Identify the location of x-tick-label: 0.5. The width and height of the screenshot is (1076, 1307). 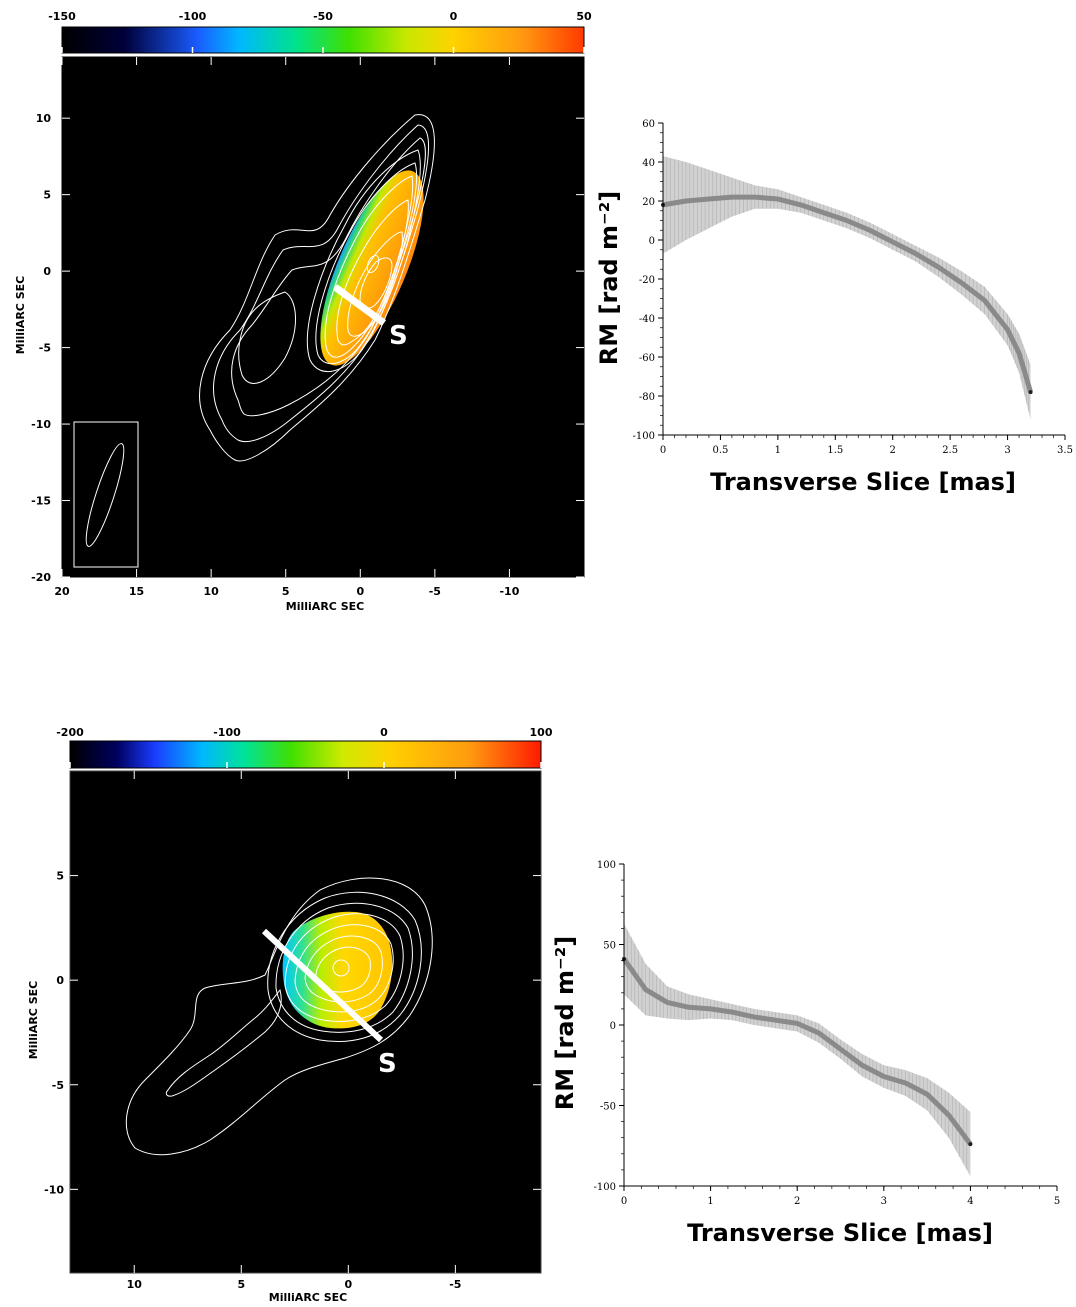
(720, 450).